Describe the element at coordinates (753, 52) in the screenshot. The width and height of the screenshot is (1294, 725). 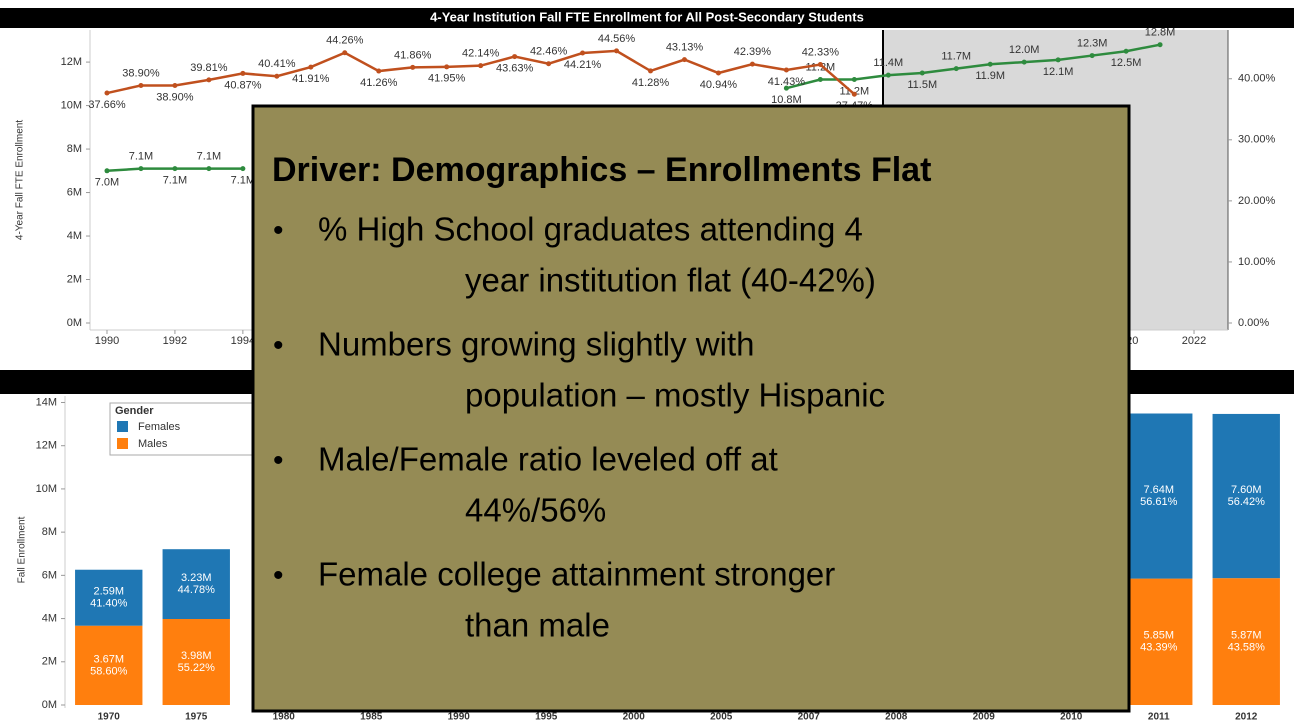
I see `data-label: 42.39%` at that location.